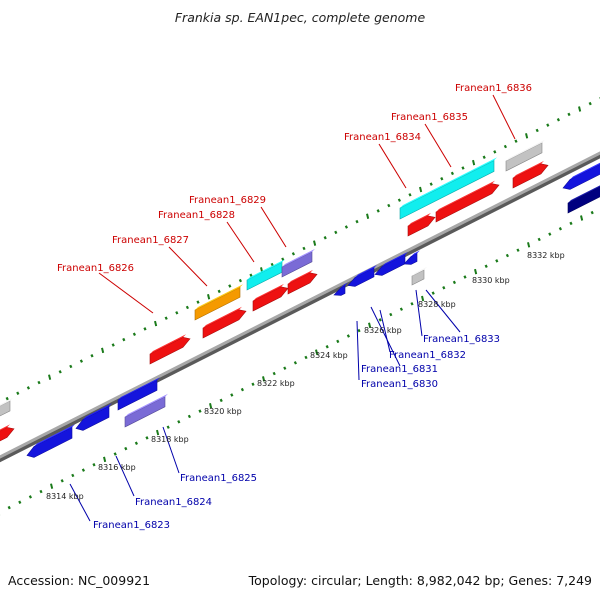 The width and height of the screenshot is (600, 600). What do you see at coordinates (493, 88) in the screenshot?
I see `gene-label-6836: Franean1_6836` at bounding box center [493, 88].